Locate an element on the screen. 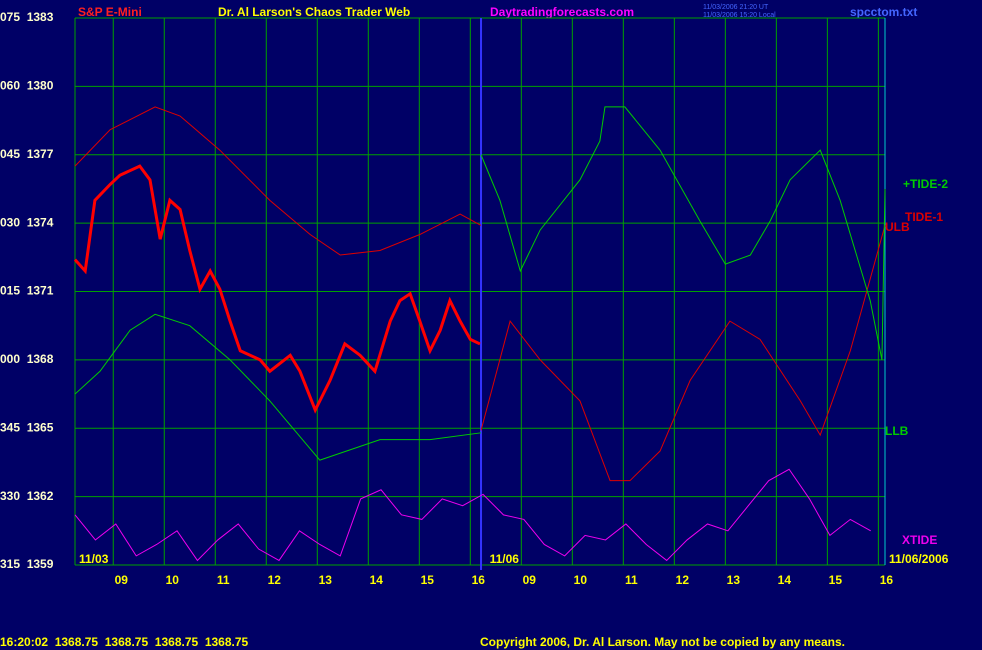 The width and height of the screenshot is (982, 650). day-label: 11/06/2006 is located at coordinates (919, 559).